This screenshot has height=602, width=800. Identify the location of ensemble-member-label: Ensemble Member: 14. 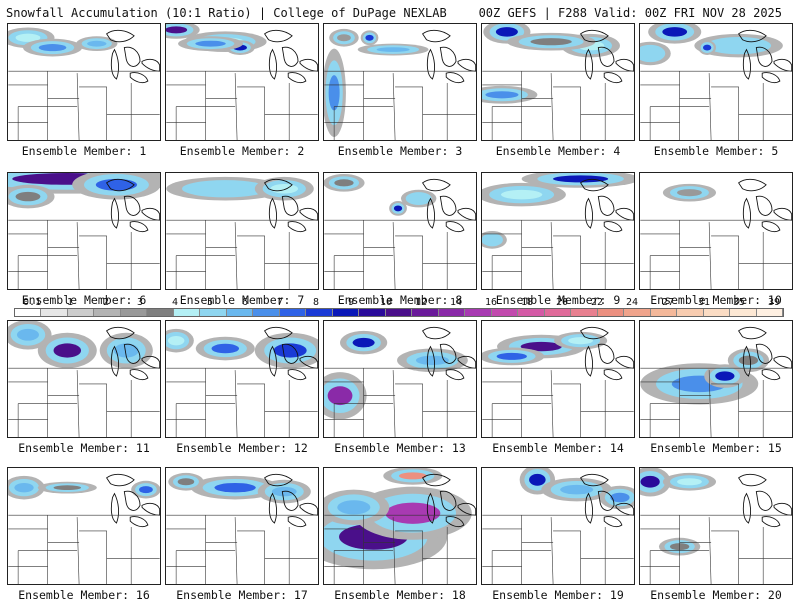
(558, 448).